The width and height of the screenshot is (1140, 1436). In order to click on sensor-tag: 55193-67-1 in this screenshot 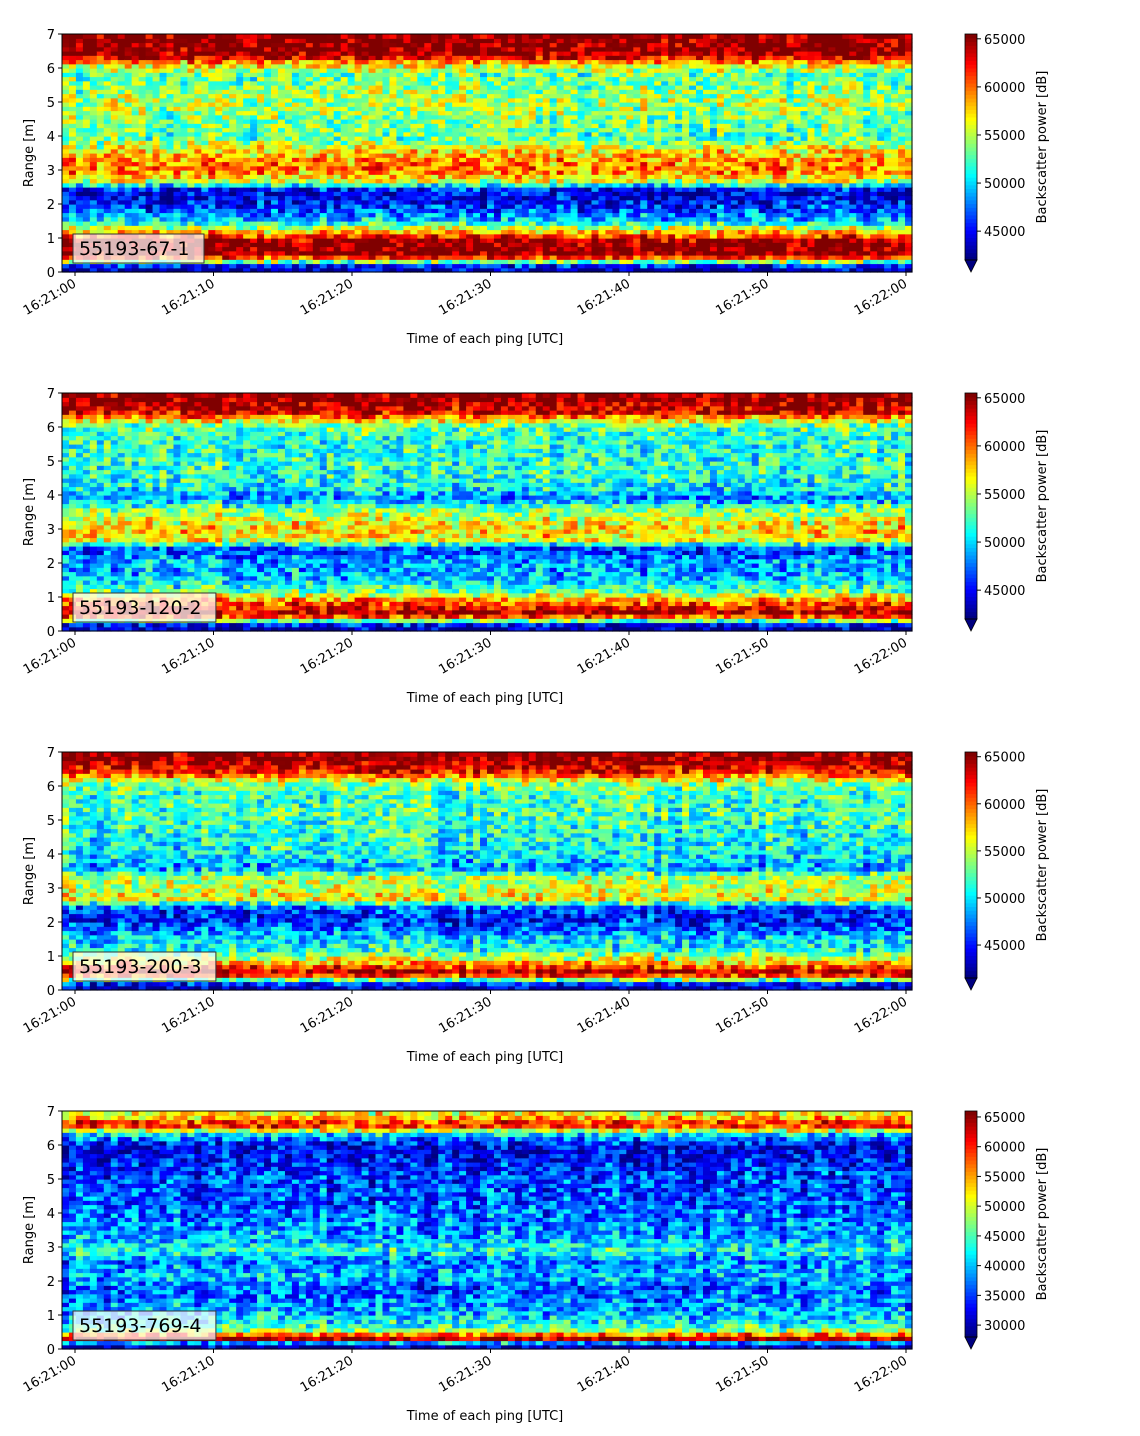, I will do `click(138, 248)`.